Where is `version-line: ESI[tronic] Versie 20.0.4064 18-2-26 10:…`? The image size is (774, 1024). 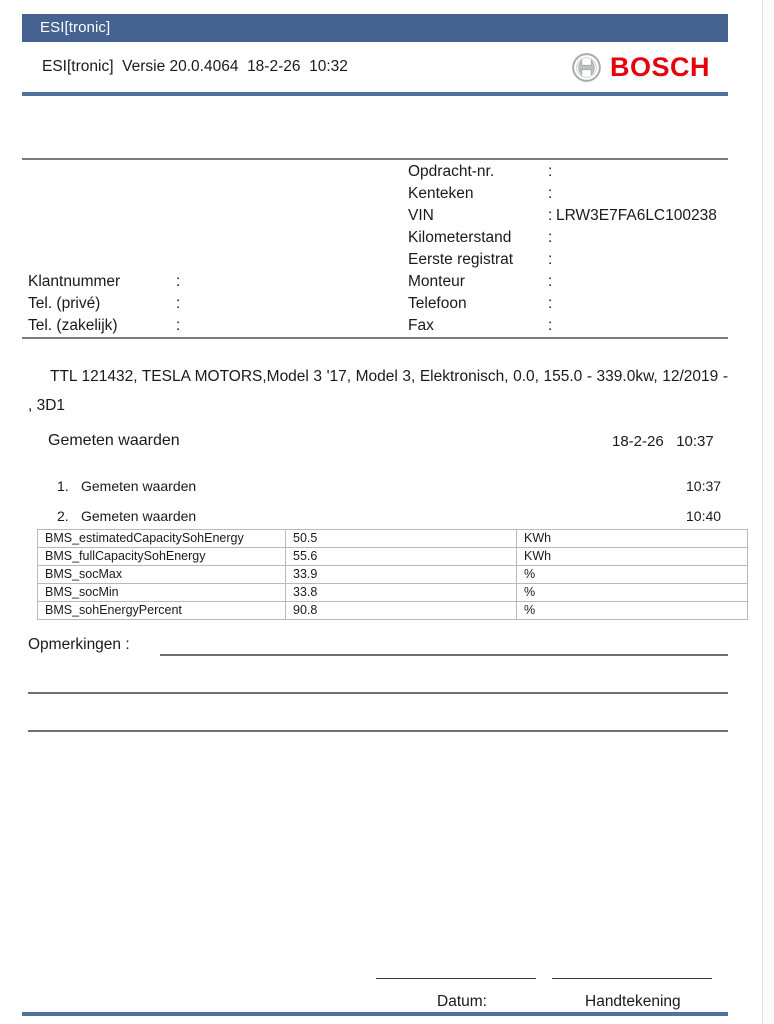
version-line: ESI[tronic] Versie 20.0.4064 18-2-26 10:… is located at coordinates (195, 66).